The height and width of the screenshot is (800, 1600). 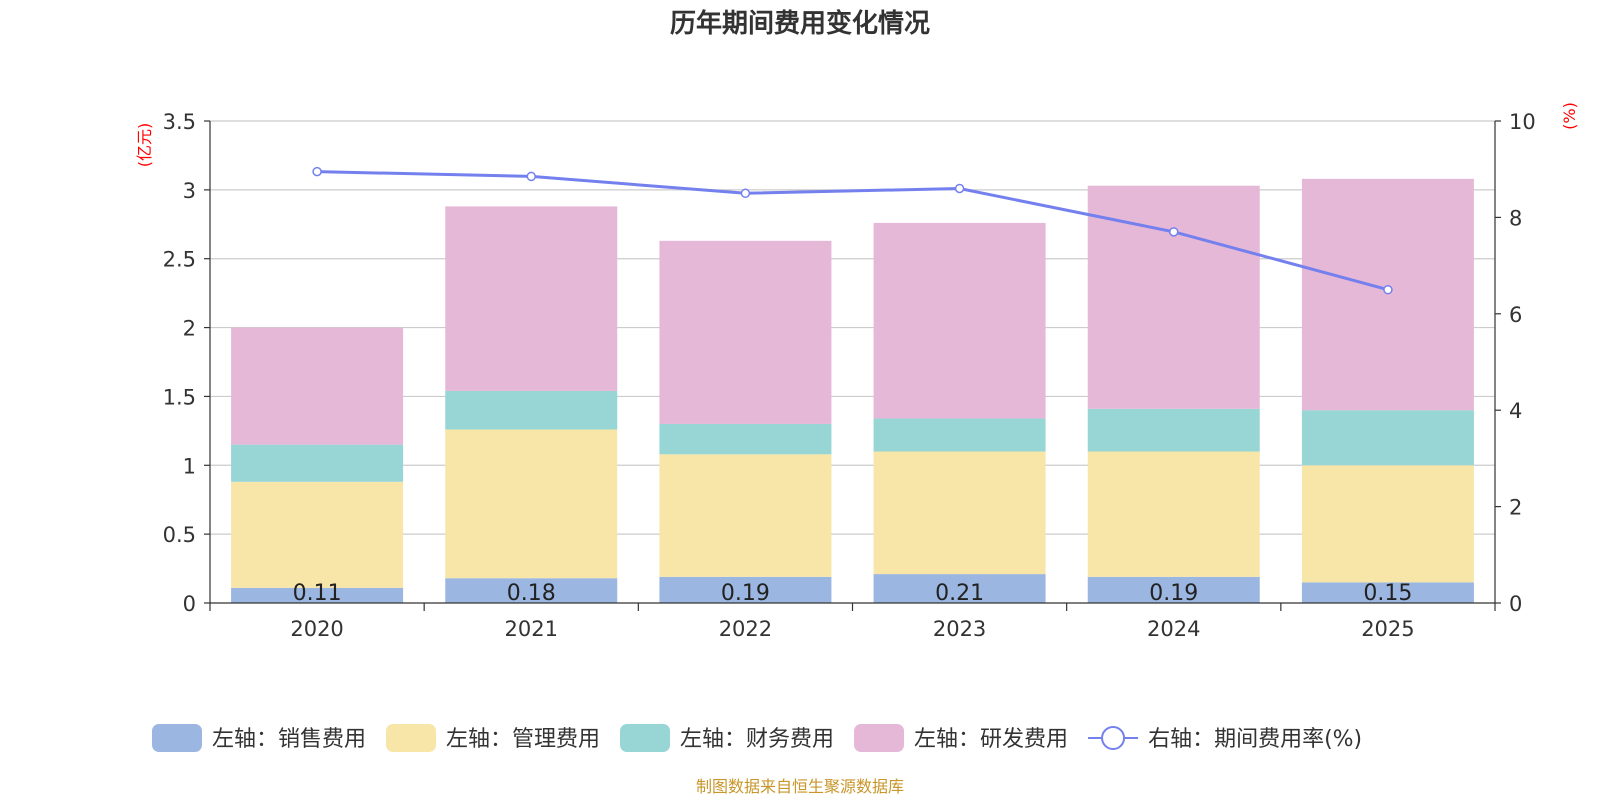 I want to click on legend-item-2: 左轴：管理费用, so click(x=493, y=738).